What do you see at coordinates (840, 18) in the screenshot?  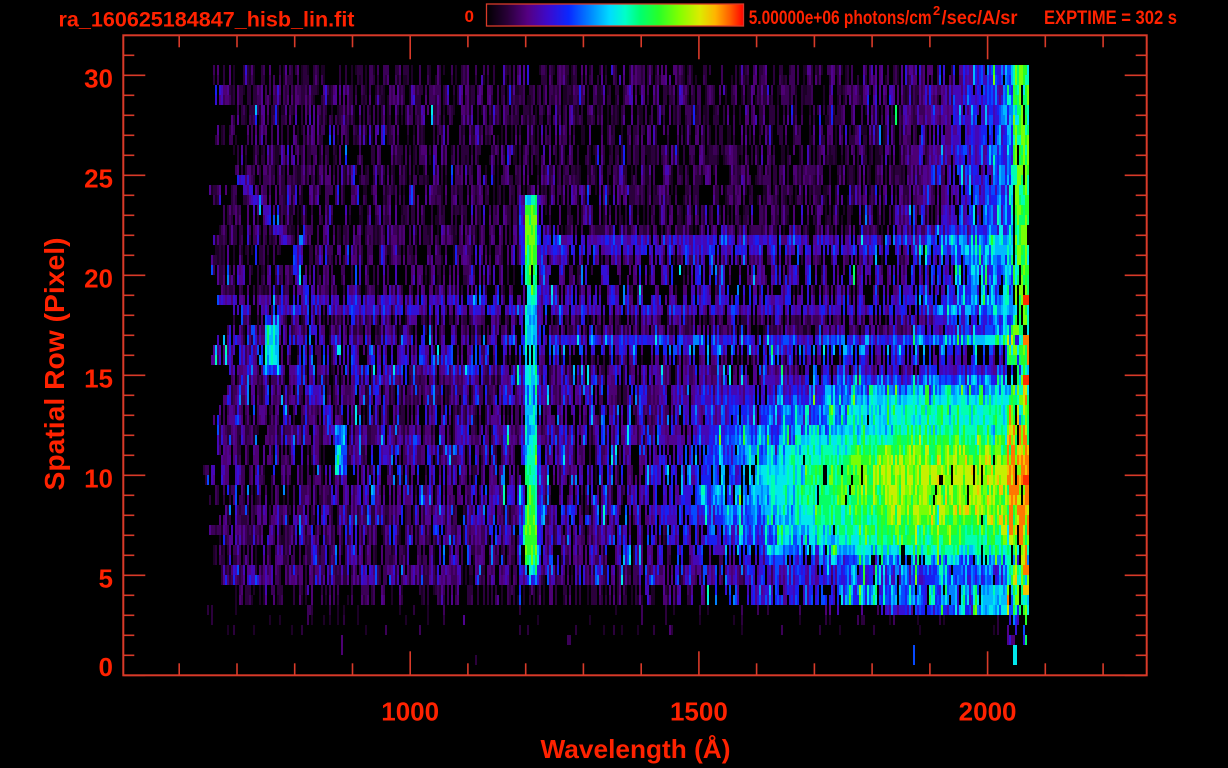 I see `svg-text: 5.00000e+06 photons/cm` at bounding box center [840, 18].